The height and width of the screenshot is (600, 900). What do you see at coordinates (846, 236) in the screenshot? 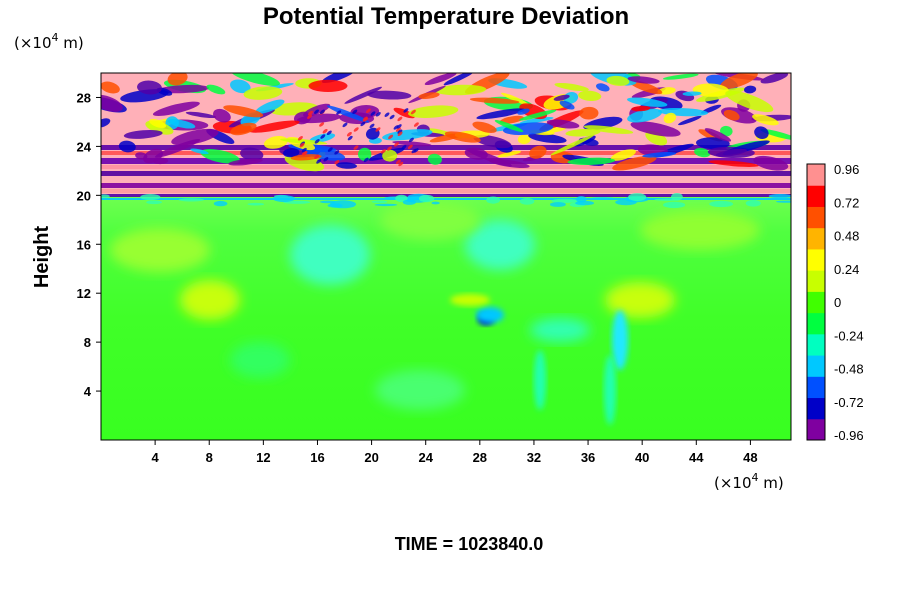
I see `colorbar-tick-label: 0.48` at bounding box center [846, 236].